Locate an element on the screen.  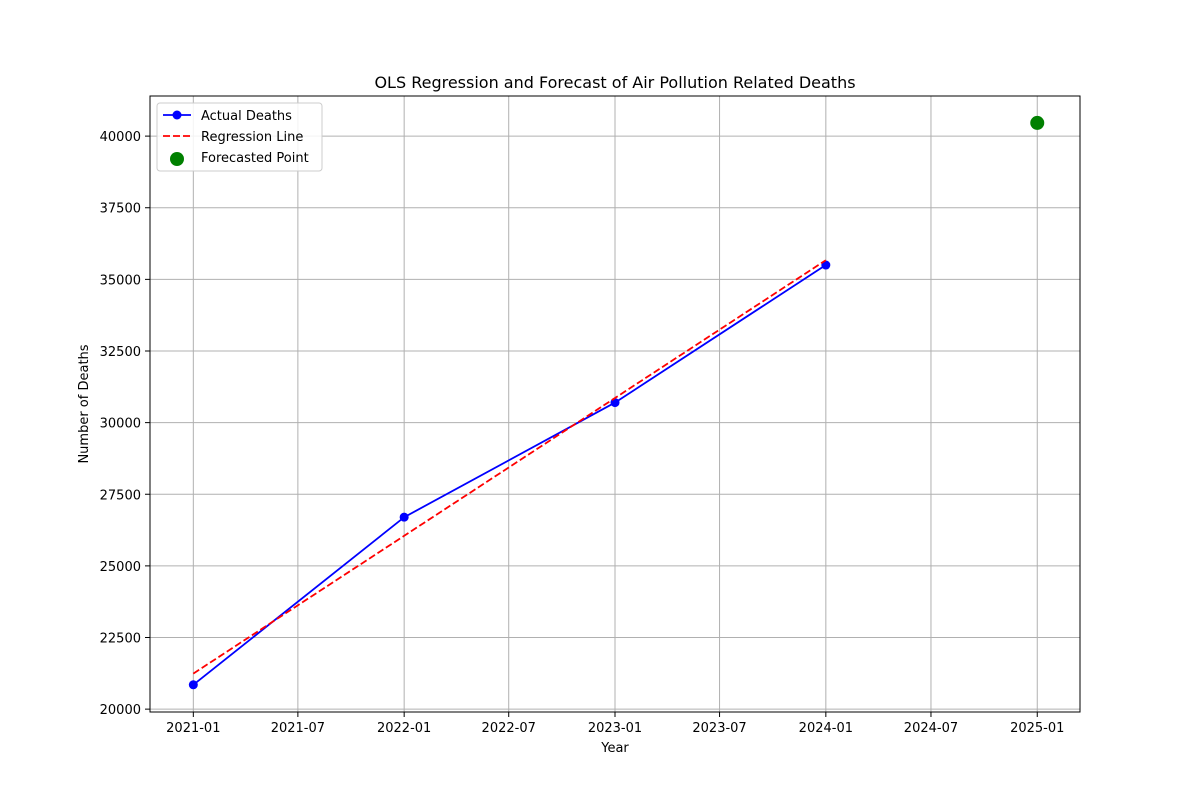
x-tick-label: 2024-07 is located at coordinates (931, 728).